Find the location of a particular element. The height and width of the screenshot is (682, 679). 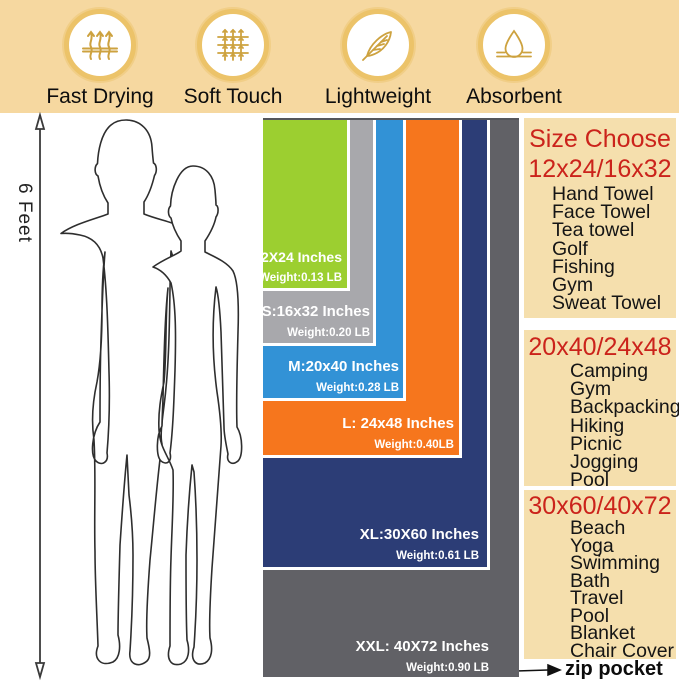

panel-size-group: 12x24/16x32 is located at coordinates (600, 169).